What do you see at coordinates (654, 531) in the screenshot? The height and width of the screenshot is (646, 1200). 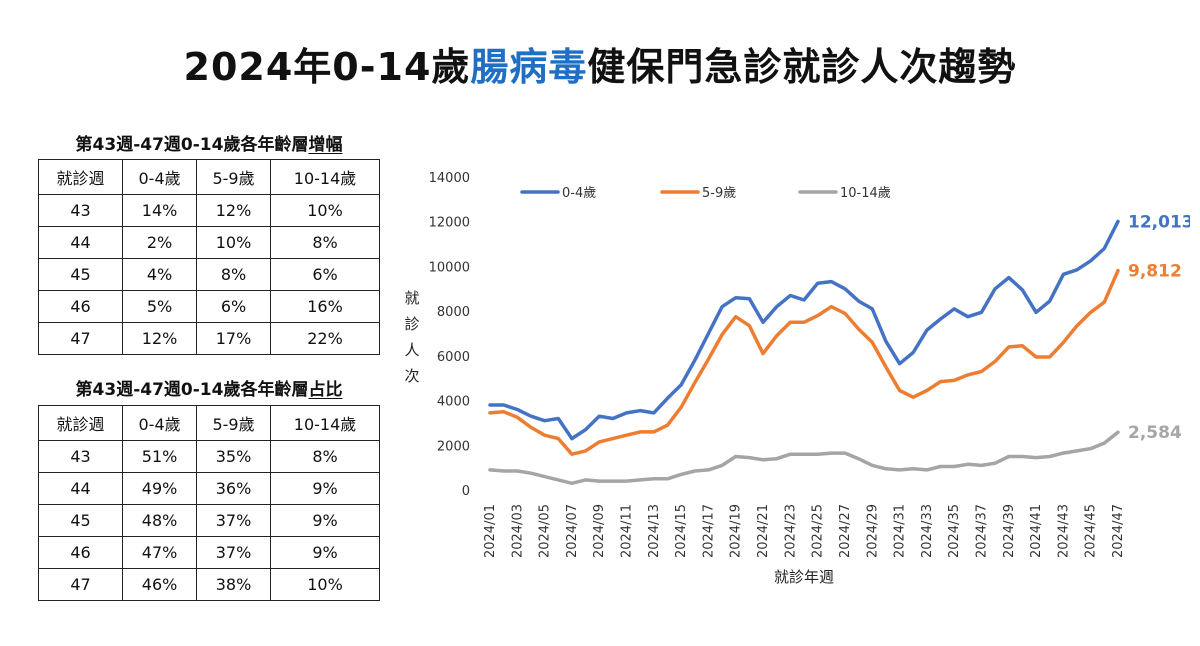 I see `x-tick-label: 2024/13` at bounding box center [654, 531].